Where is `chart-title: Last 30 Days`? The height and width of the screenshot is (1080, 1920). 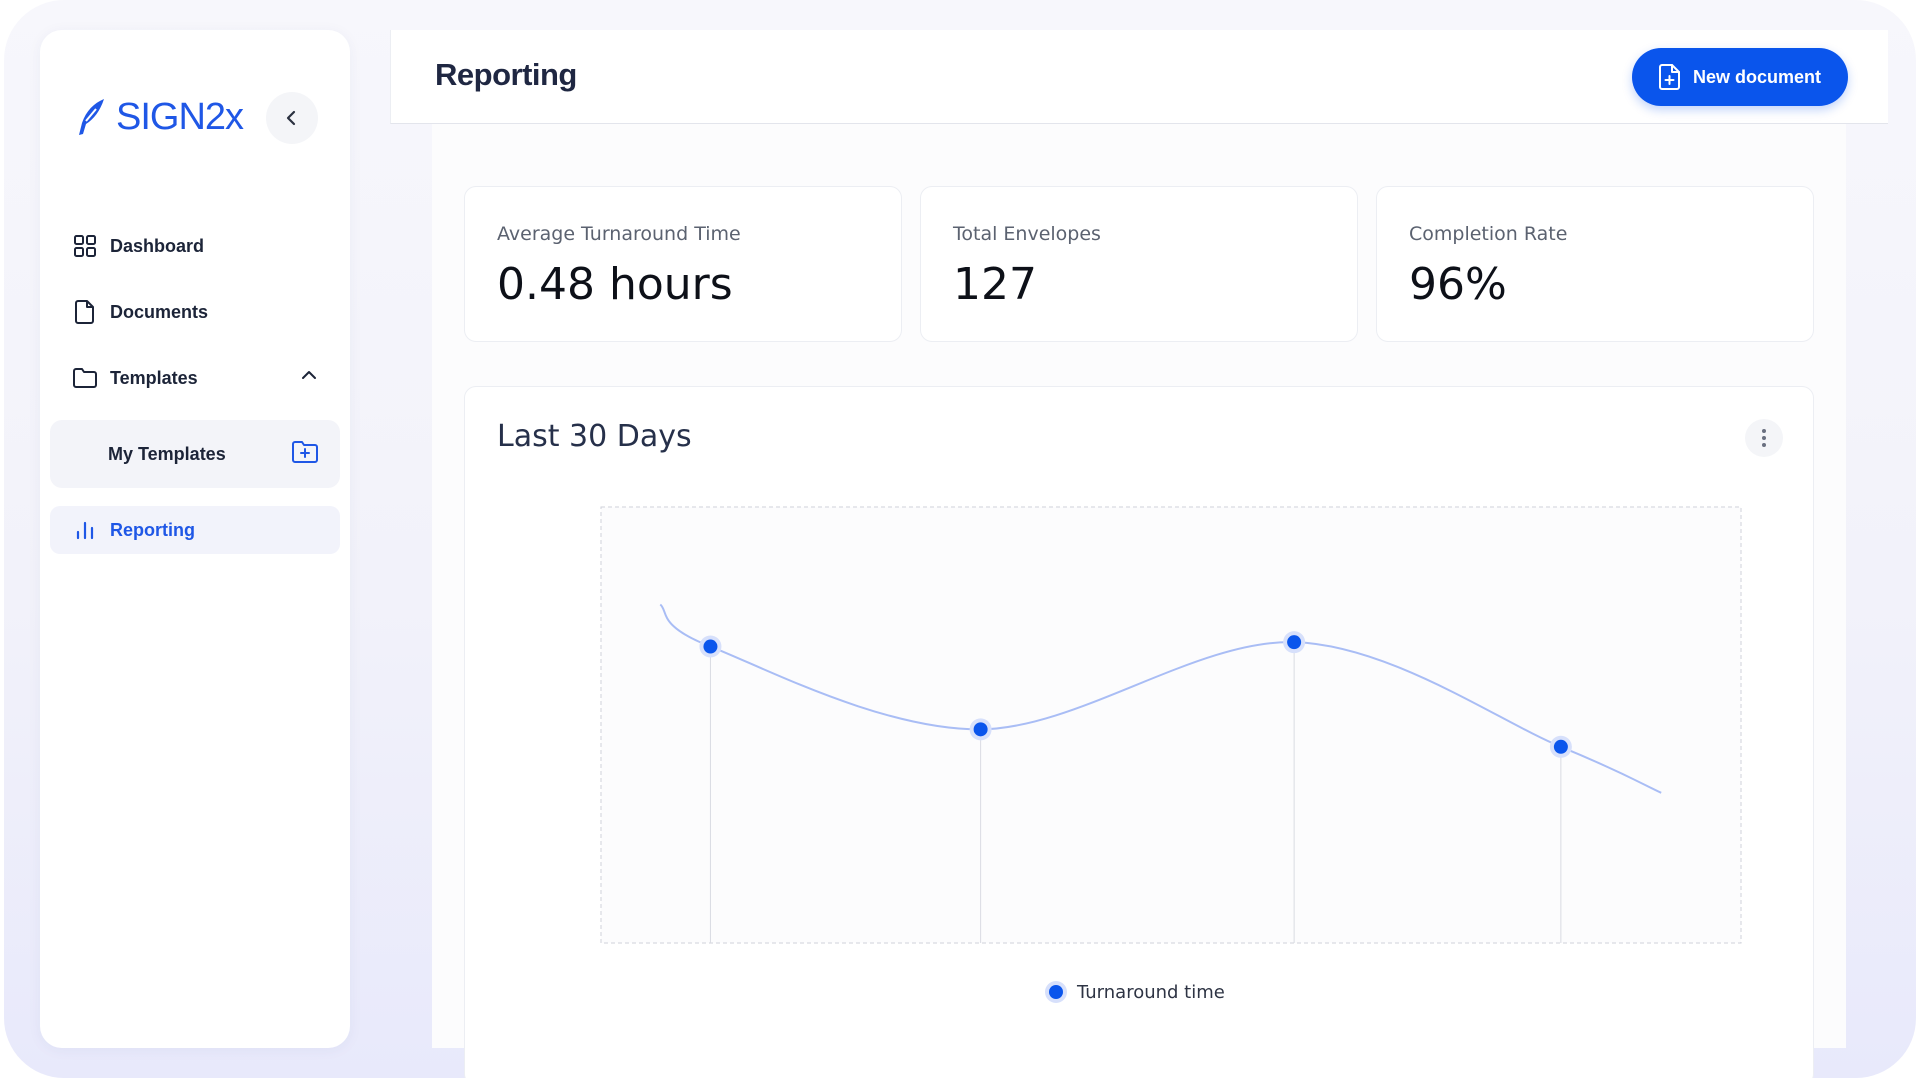 chart-title: Last 30 Days is located at coordinates (594, 436).